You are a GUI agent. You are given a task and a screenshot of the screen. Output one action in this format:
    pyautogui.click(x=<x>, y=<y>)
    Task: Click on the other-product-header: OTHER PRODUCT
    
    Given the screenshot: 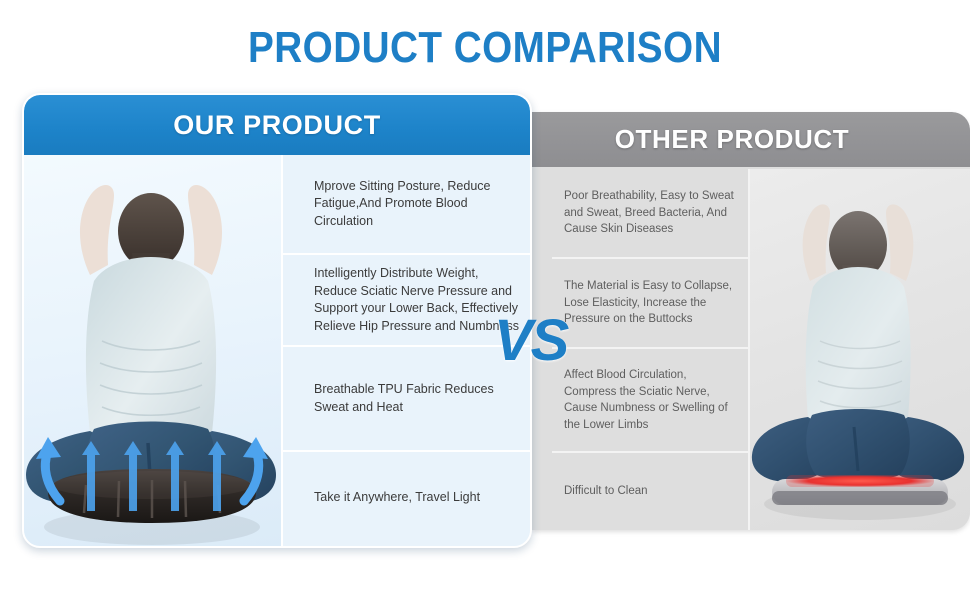 What is the action you would take?
    pyautogui.click(x=751, y=139)
    